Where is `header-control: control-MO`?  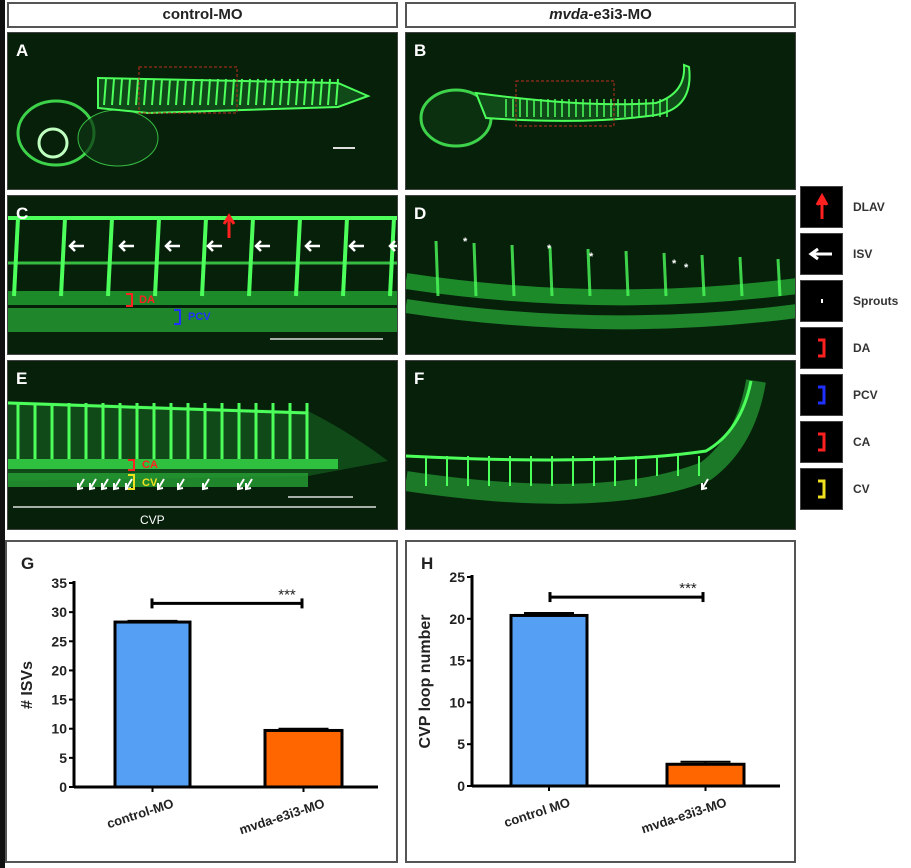 header-control: control-MO is located at coordinates (202, 15).